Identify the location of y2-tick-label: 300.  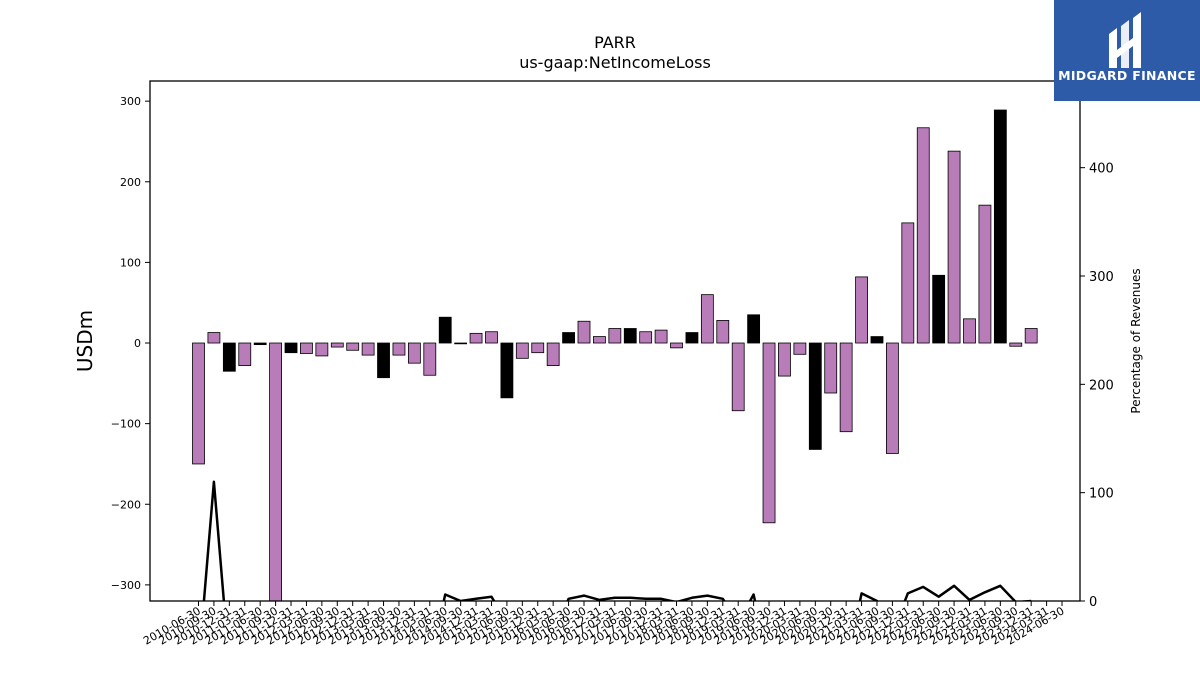
(1101, 277).